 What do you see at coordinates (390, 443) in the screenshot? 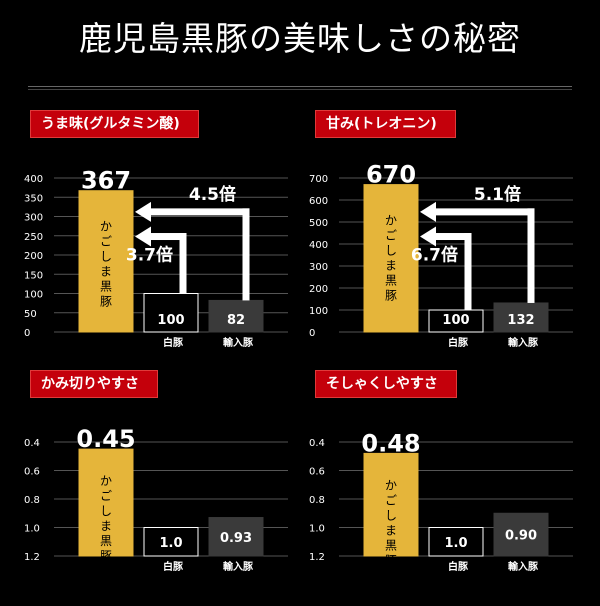
I see `data-label-main: 0.48` at bounding box center [390, 443].